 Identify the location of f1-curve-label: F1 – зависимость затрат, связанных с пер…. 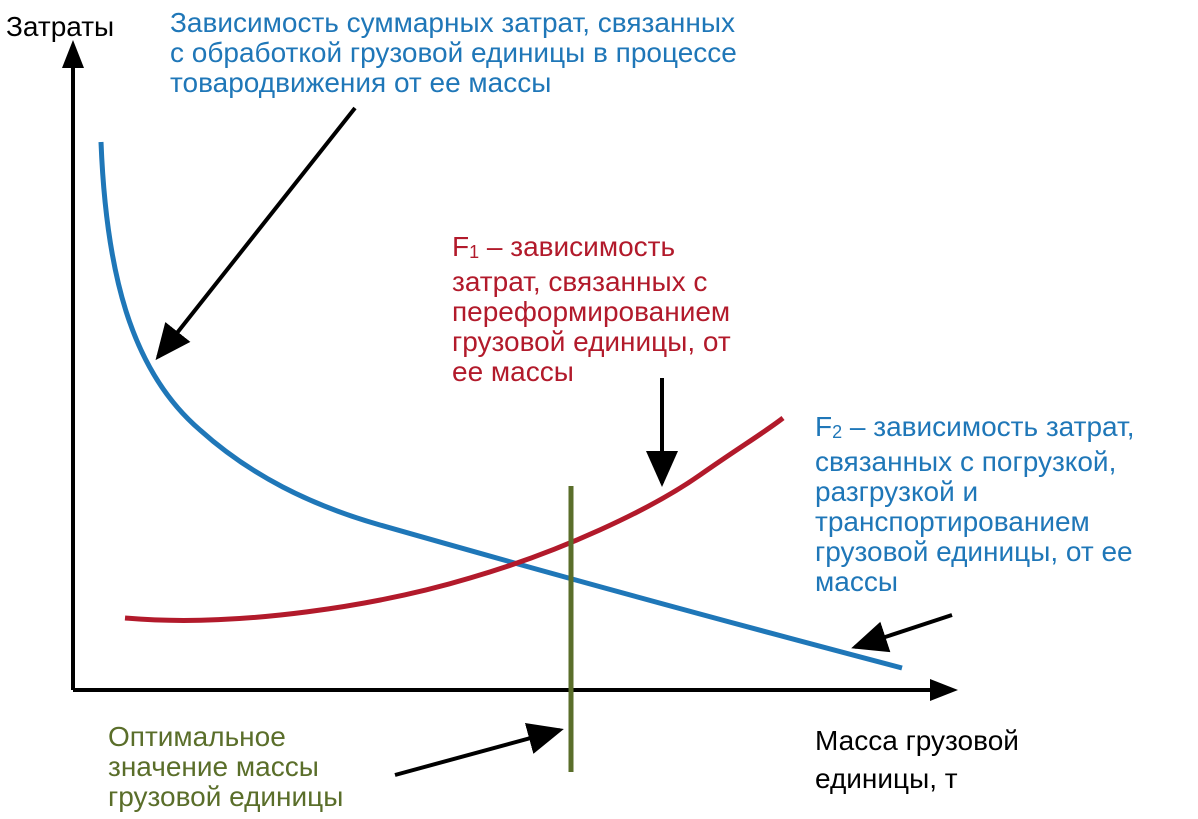
(591, 309).